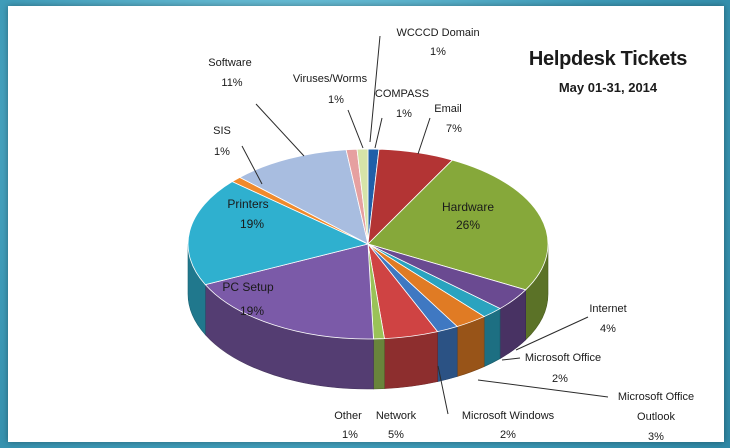 The height and width of the screenshot is (448, 730). What do you see at coordinates (289, 291) in the screenshot?
I see `pie-slice-pc-setup` at bounding box center [289, 291].